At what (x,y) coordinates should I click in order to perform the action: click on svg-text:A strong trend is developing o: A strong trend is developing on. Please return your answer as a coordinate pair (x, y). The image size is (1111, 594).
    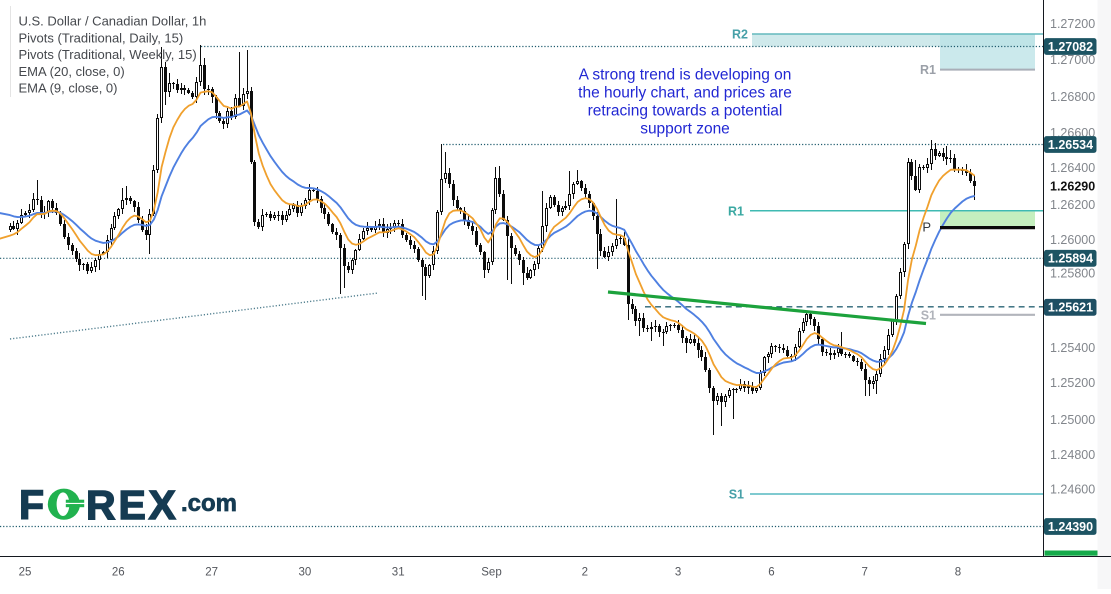
    Looking at the image, I should click on (685, 75).